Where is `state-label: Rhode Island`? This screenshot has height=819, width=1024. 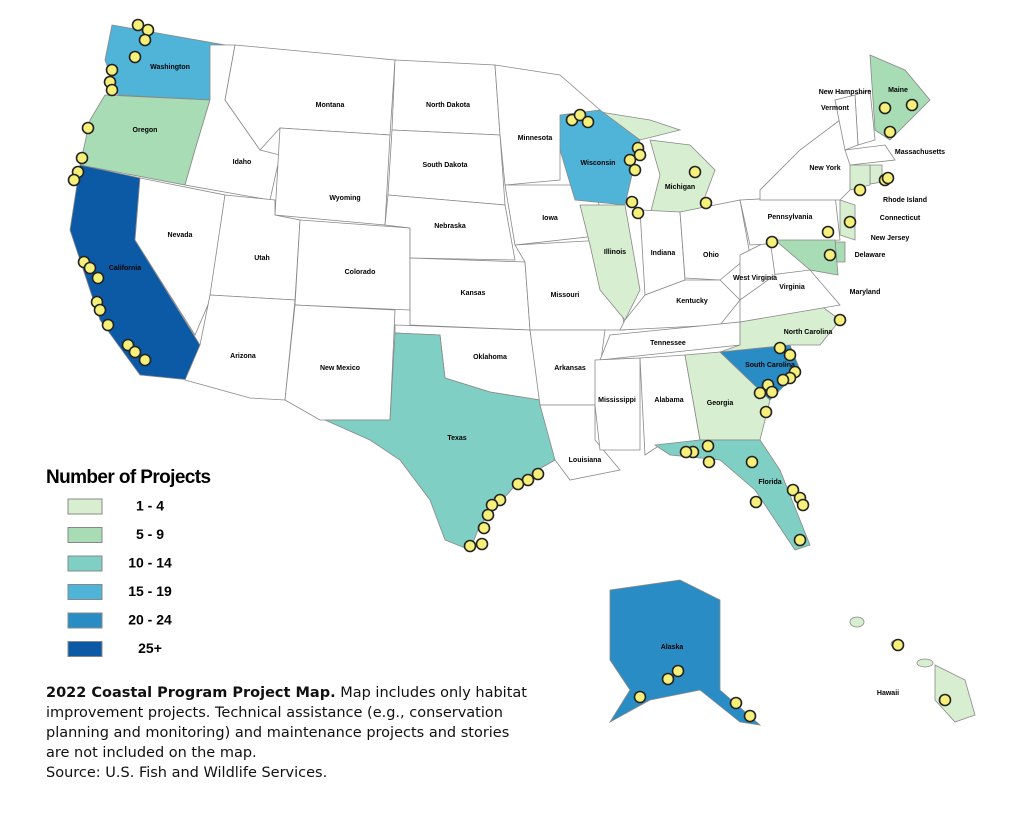 state-label: Rhode Island is located at coordinates (905, 200).